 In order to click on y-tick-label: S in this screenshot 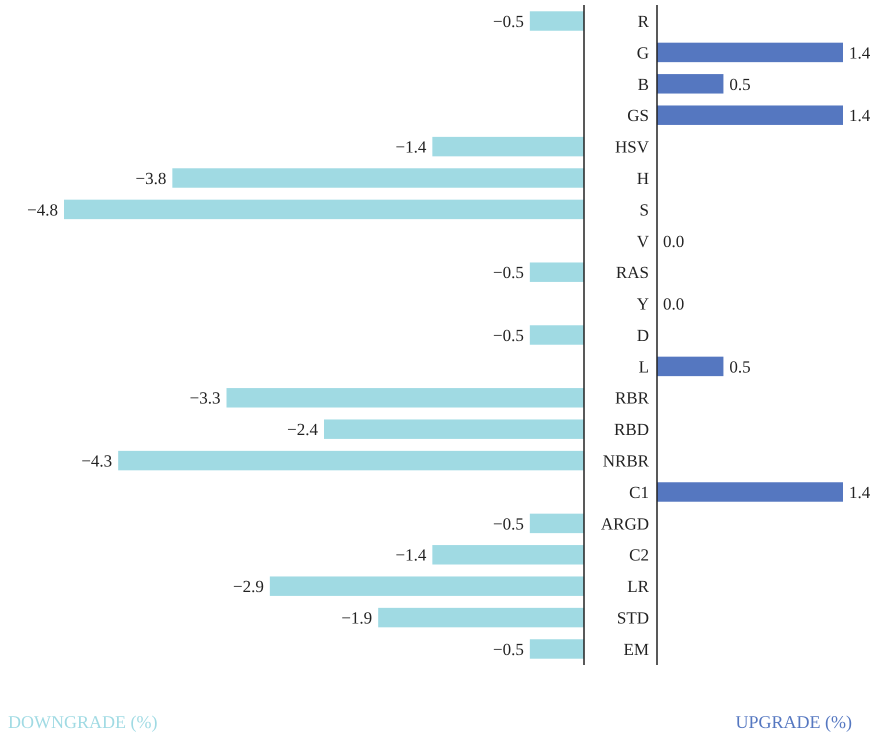, I will do `click(644, 210)`.